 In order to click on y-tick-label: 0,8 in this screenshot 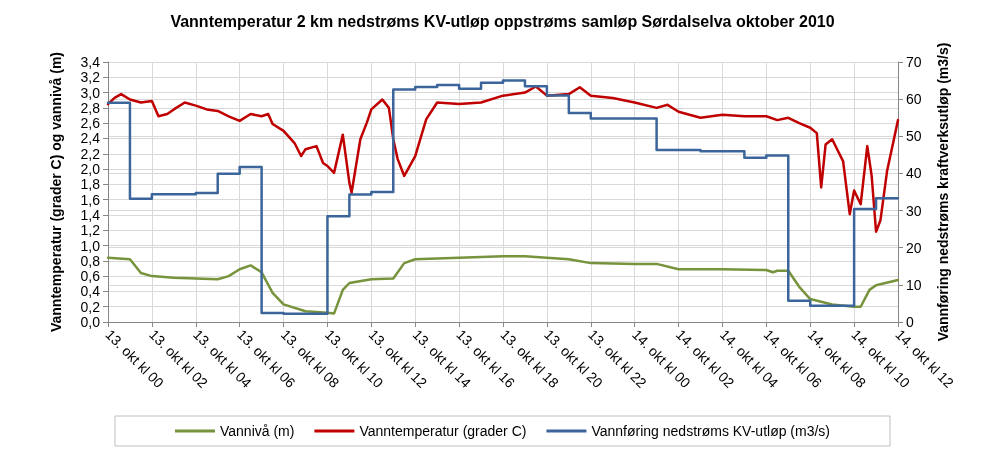, I will do `click(90, 260)`.